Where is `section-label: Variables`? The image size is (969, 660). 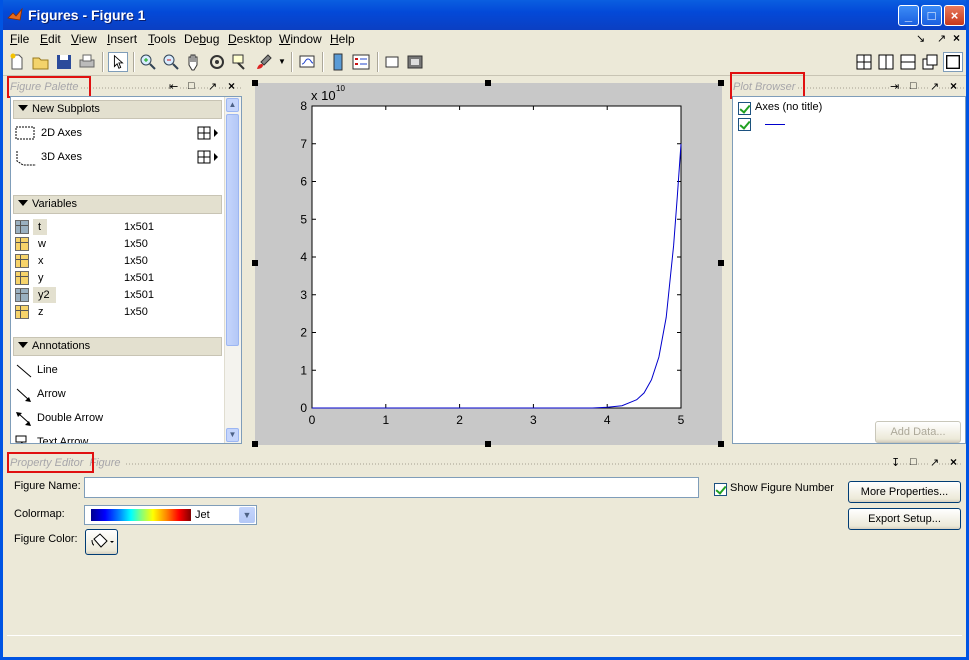
section-label: Variables is located at coordinates (55, 204).